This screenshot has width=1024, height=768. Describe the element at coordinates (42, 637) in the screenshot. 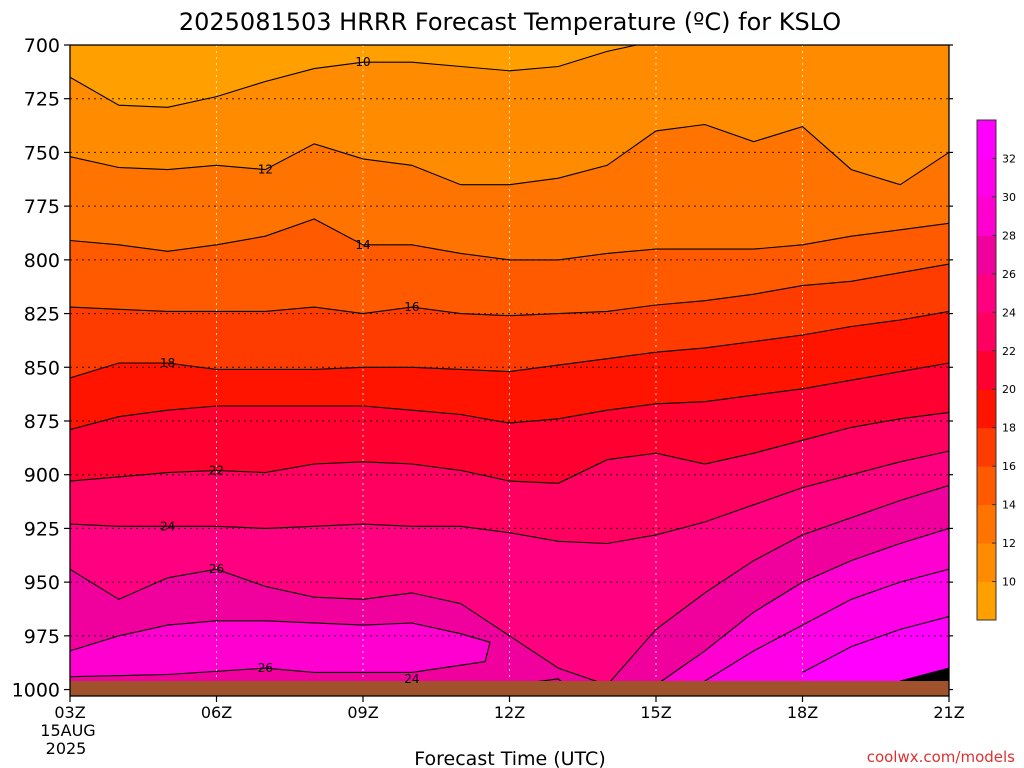

I see `y-tick-label-975: 975` at that location.